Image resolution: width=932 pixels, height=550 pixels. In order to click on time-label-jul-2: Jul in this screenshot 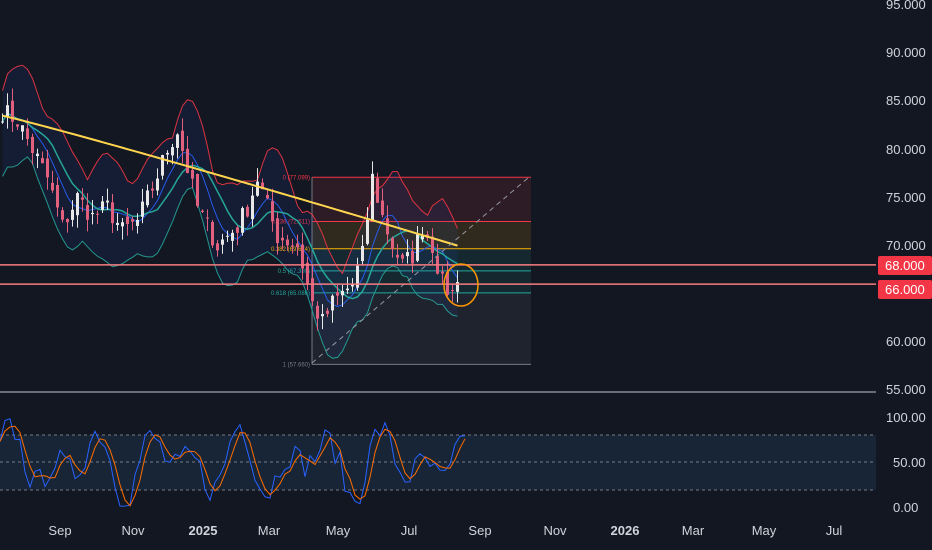, I will do `click(834, 530)`.